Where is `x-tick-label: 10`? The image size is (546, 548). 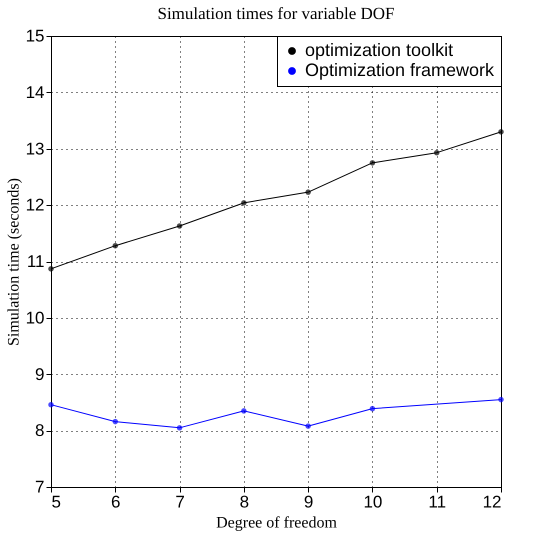
x-tick-label: 10 is located at coordinates (372, 502).